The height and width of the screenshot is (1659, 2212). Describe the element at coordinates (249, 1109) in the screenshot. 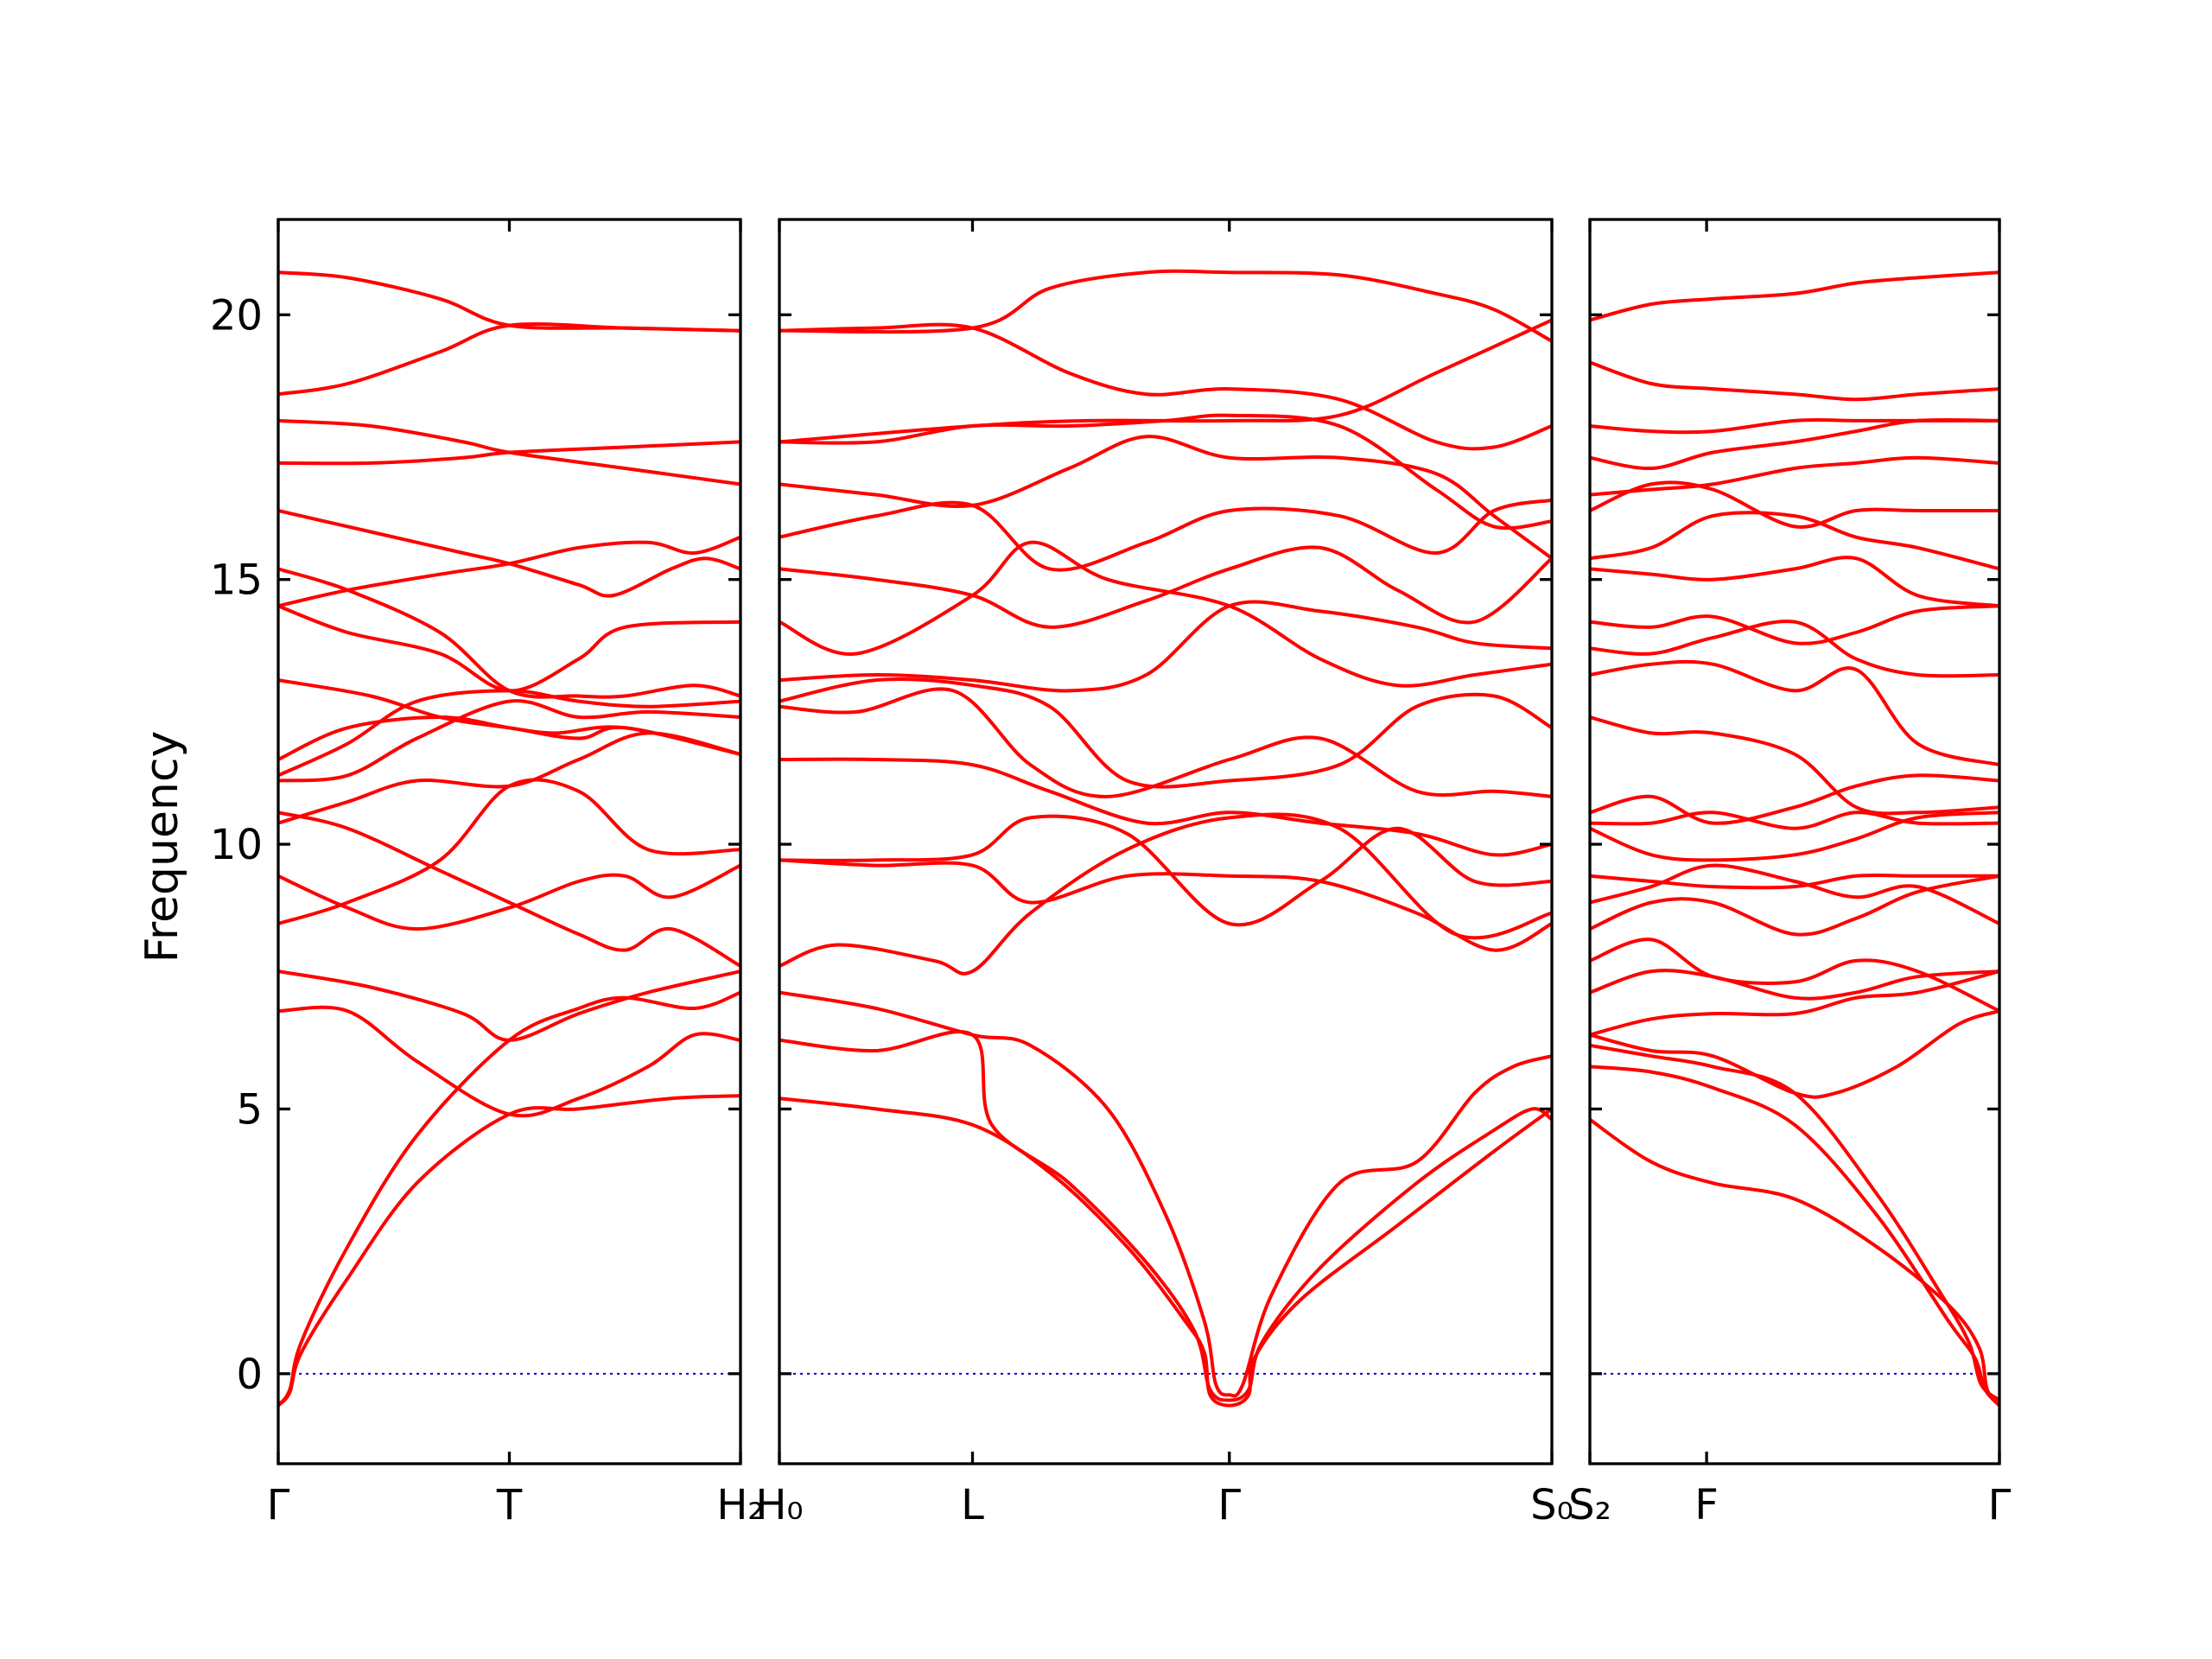

I see `y-tick-label: 5` at that location.